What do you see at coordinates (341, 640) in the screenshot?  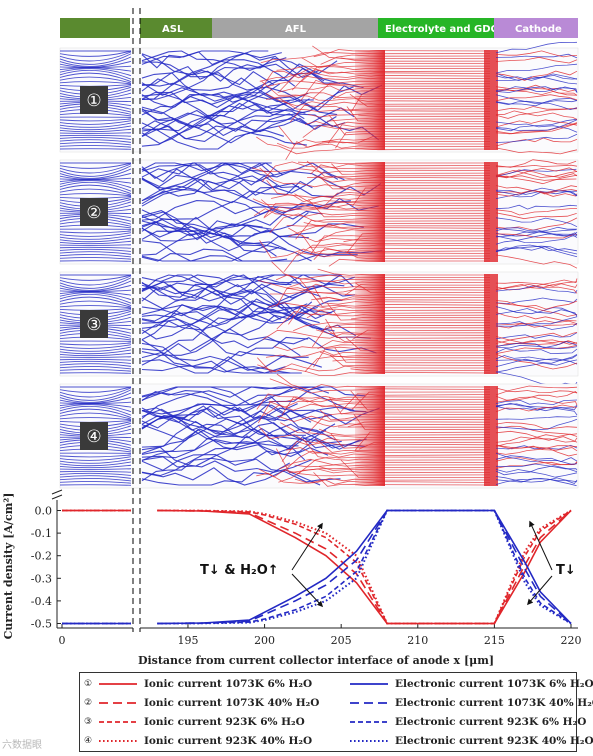 I see `x-tick-label: 205` at bounding box center [341, 640].